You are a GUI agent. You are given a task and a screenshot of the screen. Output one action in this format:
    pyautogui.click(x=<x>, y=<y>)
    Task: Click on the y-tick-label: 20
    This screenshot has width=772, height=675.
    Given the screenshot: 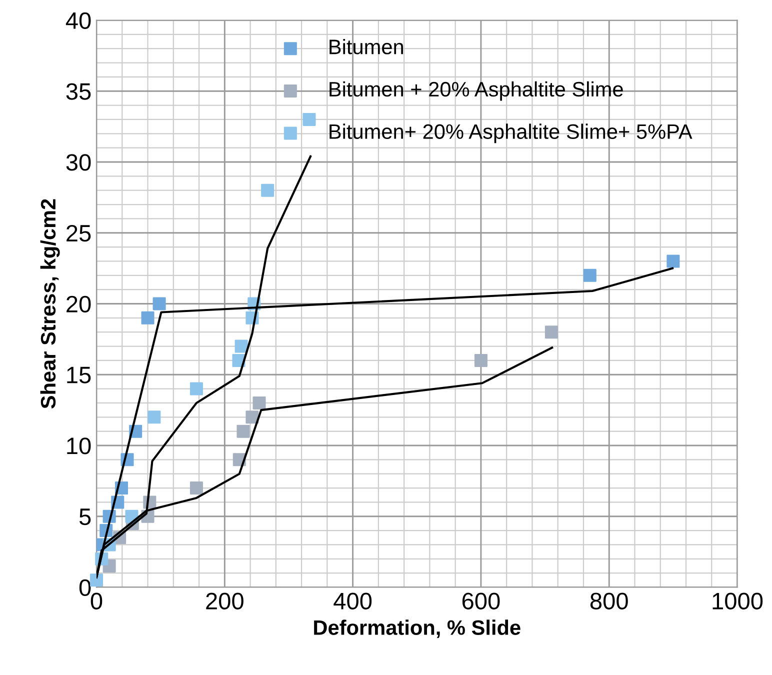 What is the action you would take?
    pyautogui.click(x=78, y=304)
    